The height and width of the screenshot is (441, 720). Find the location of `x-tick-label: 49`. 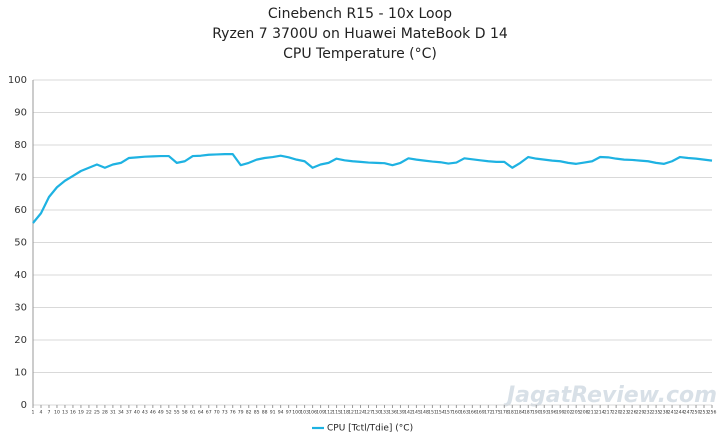

x-tick-label: 49 is located at coordinates (161, 413).